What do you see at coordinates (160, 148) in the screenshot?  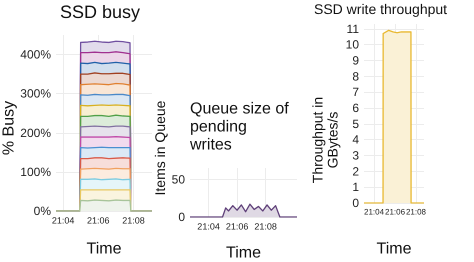 I see `y-axis-title: Items in Queue` at bounding box center [160, 148].